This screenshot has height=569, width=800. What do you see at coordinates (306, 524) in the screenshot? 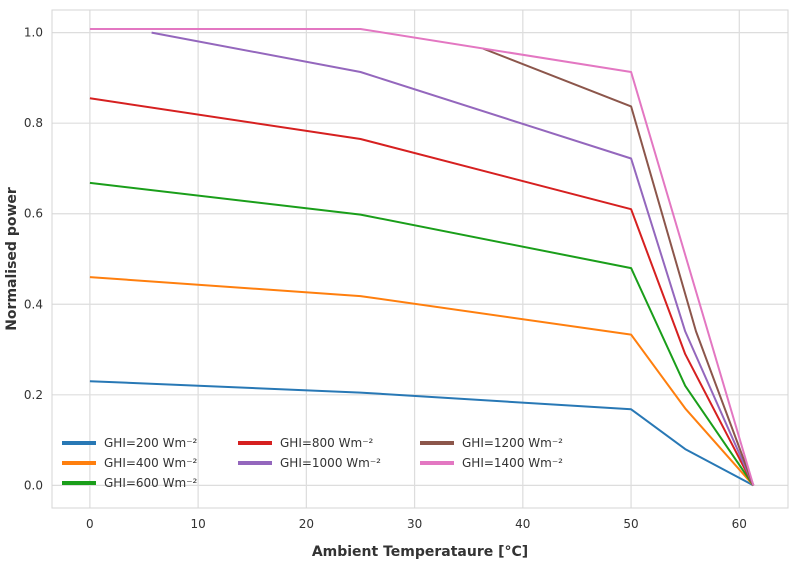
I see `x-tick-label: 20` at bounding box center [306, 524].